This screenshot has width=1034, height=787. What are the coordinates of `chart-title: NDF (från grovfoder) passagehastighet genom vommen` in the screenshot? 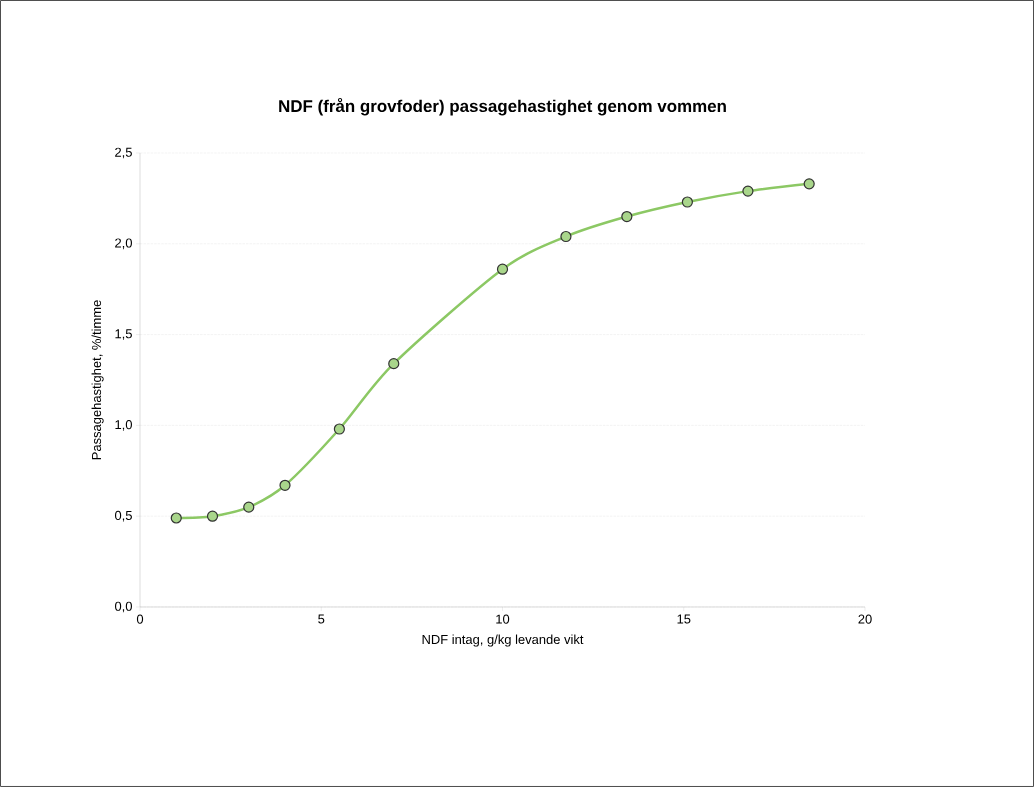 It's located at (502, 106).